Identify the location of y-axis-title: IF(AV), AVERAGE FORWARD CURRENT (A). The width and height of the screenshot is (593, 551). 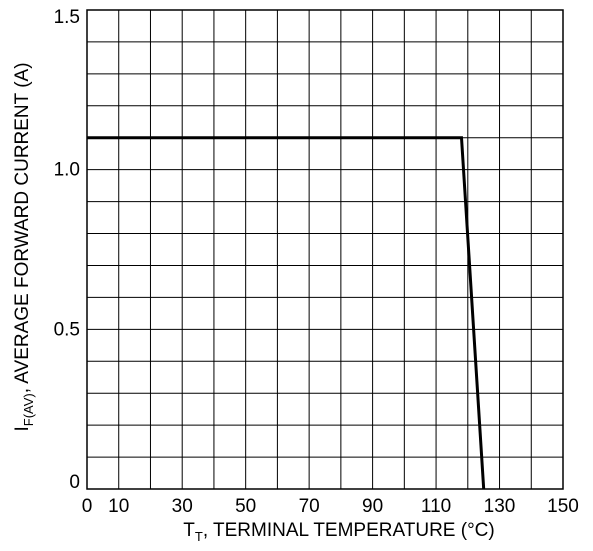
(24, 246).